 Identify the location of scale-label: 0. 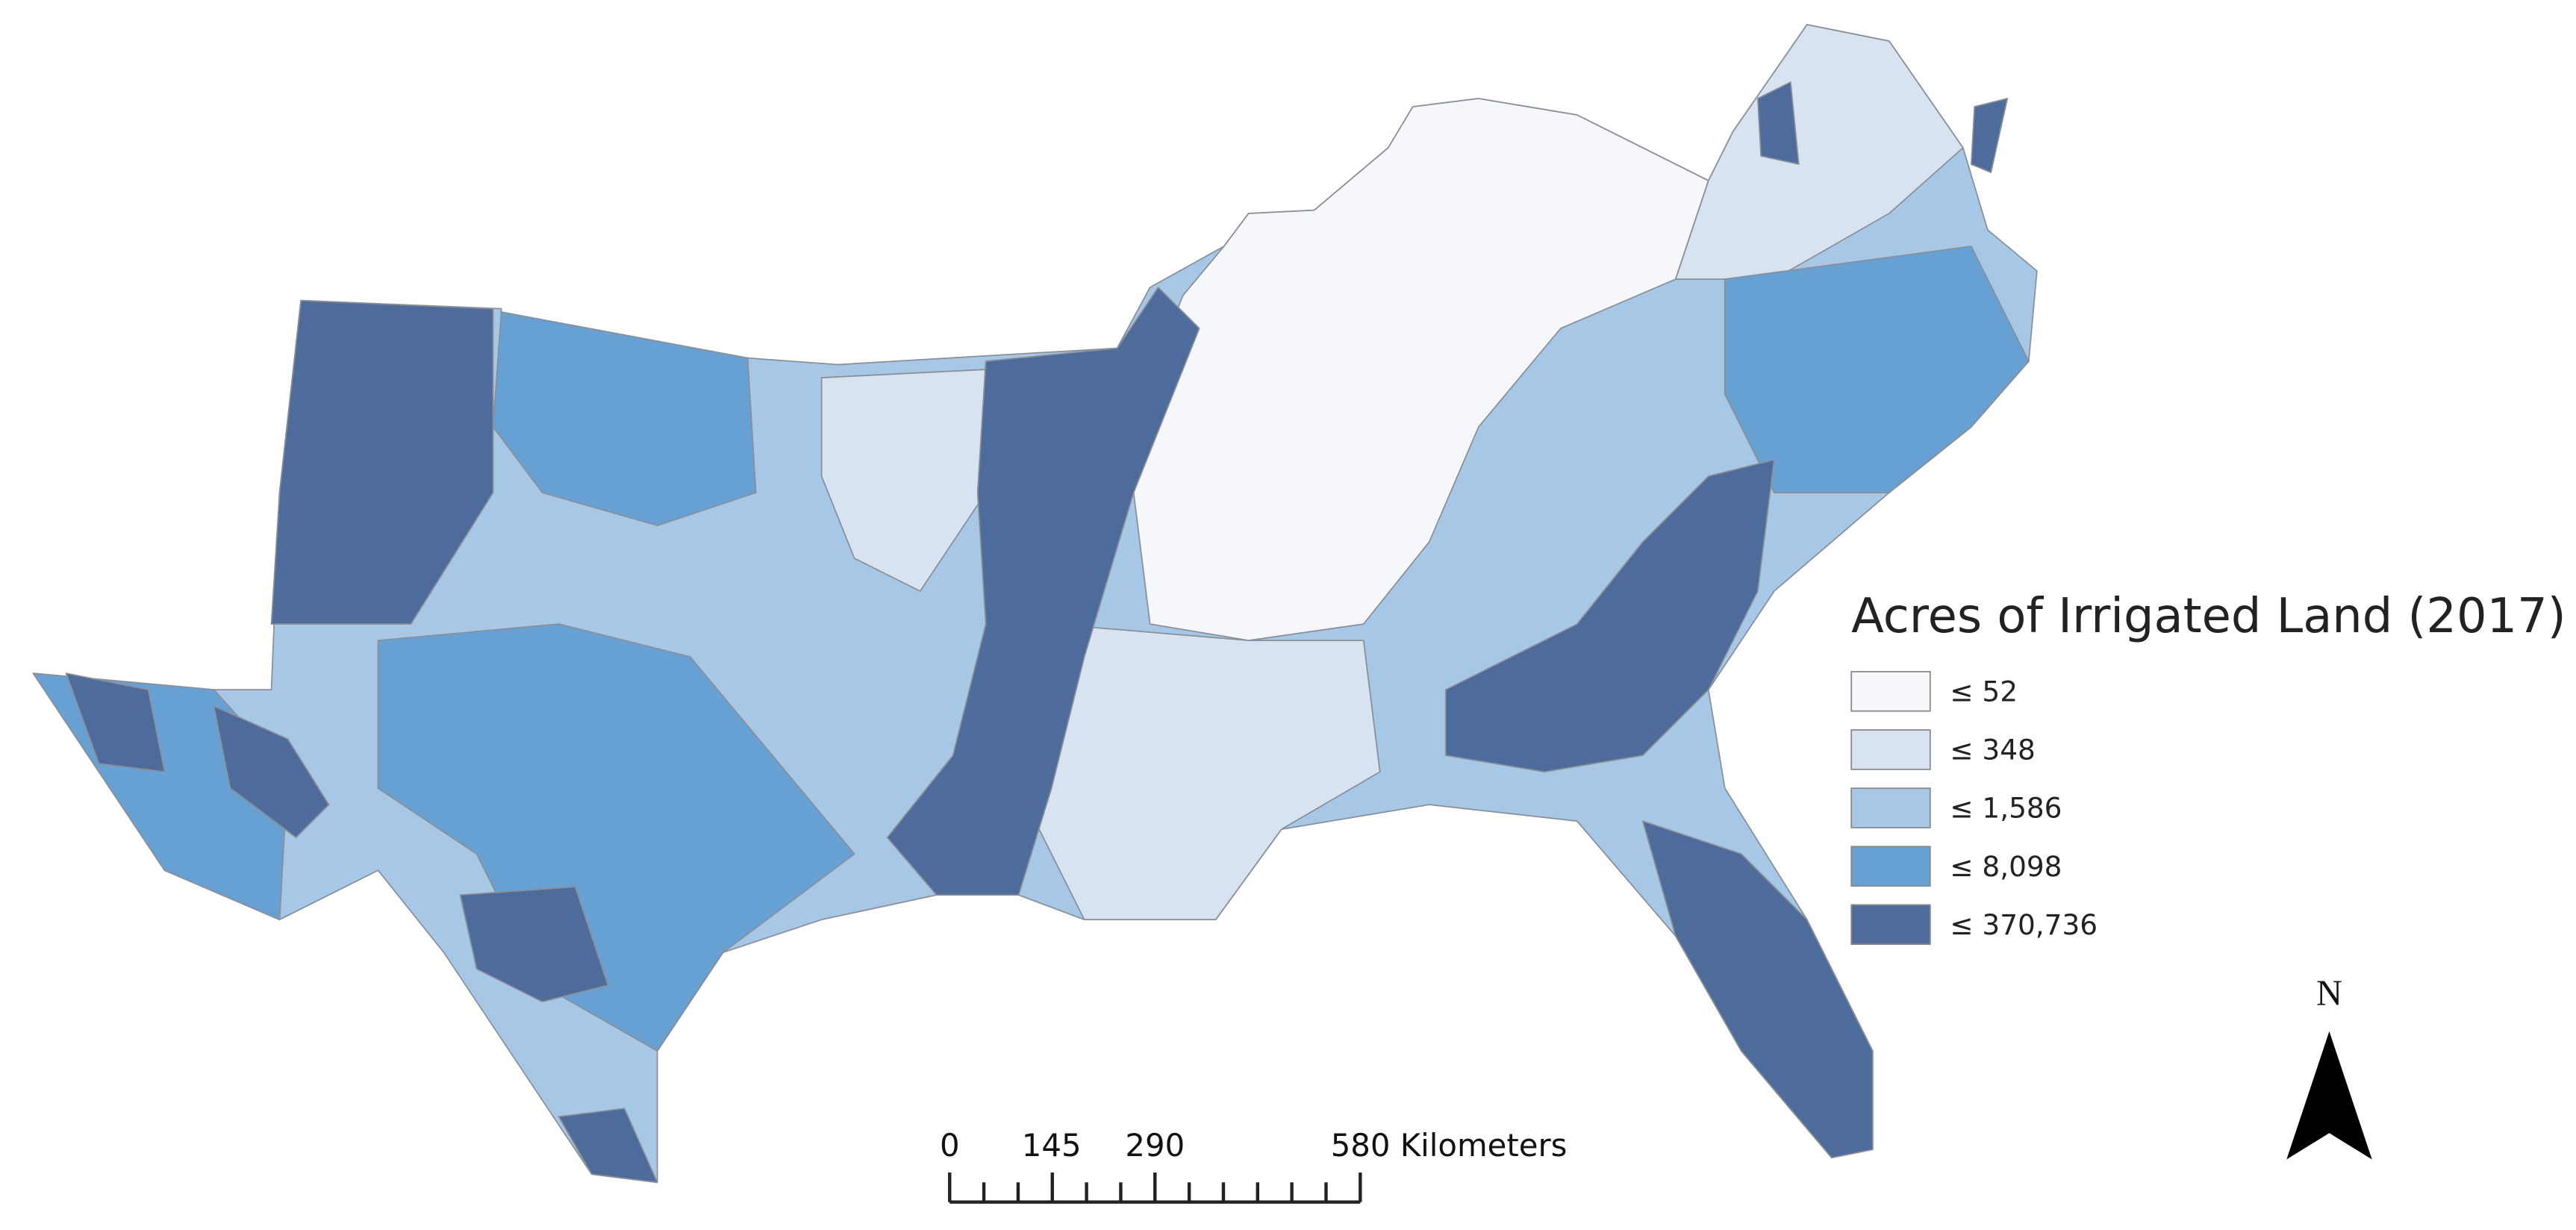
(950, 1145).